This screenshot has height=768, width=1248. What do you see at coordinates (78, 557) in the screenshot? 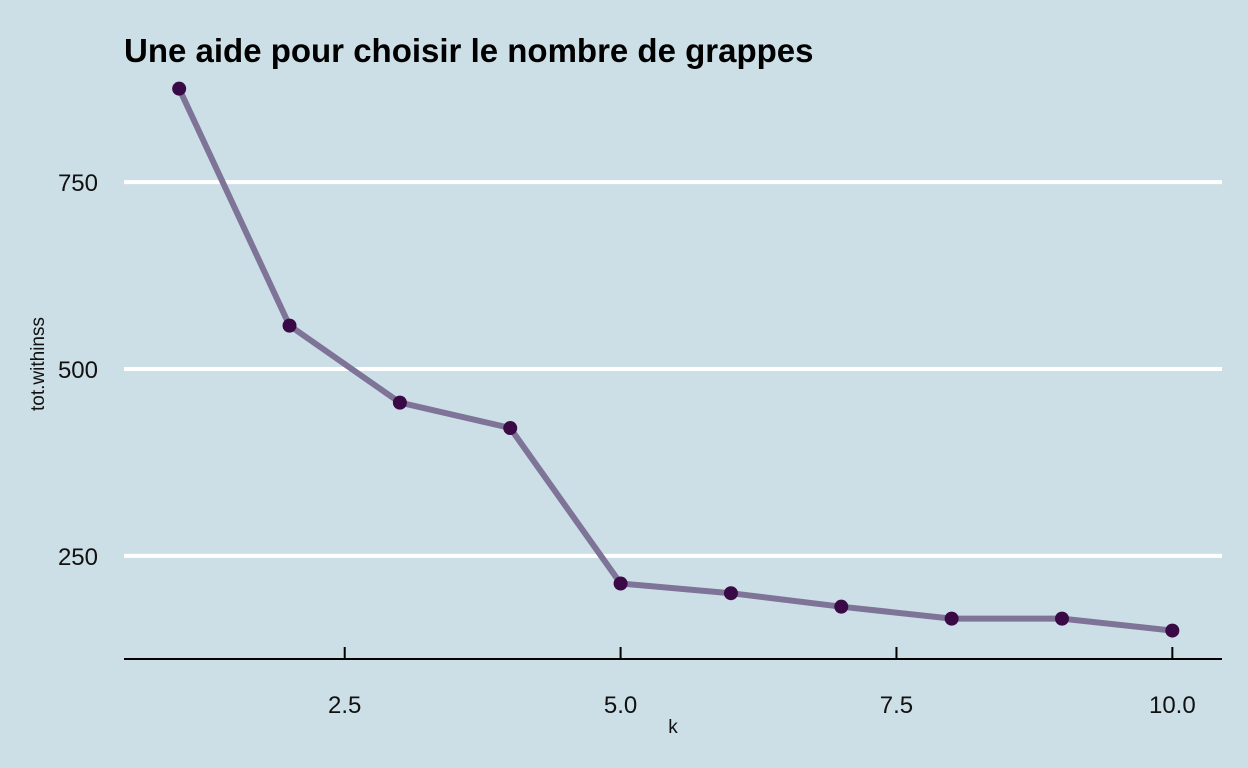
I see `y-tick-label: 250` at bounding box center [78, 557].